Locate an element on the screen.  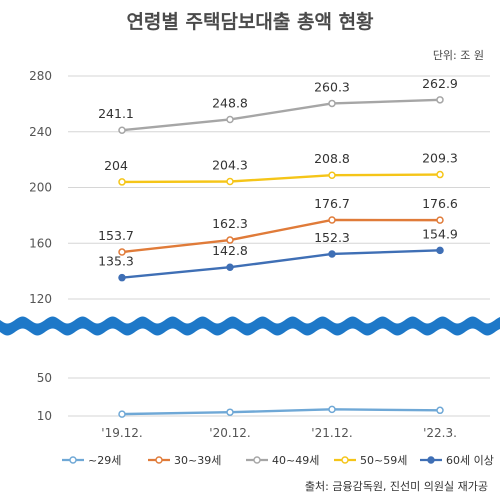
data-label: 142.8 is located at coordinates (230, 250).